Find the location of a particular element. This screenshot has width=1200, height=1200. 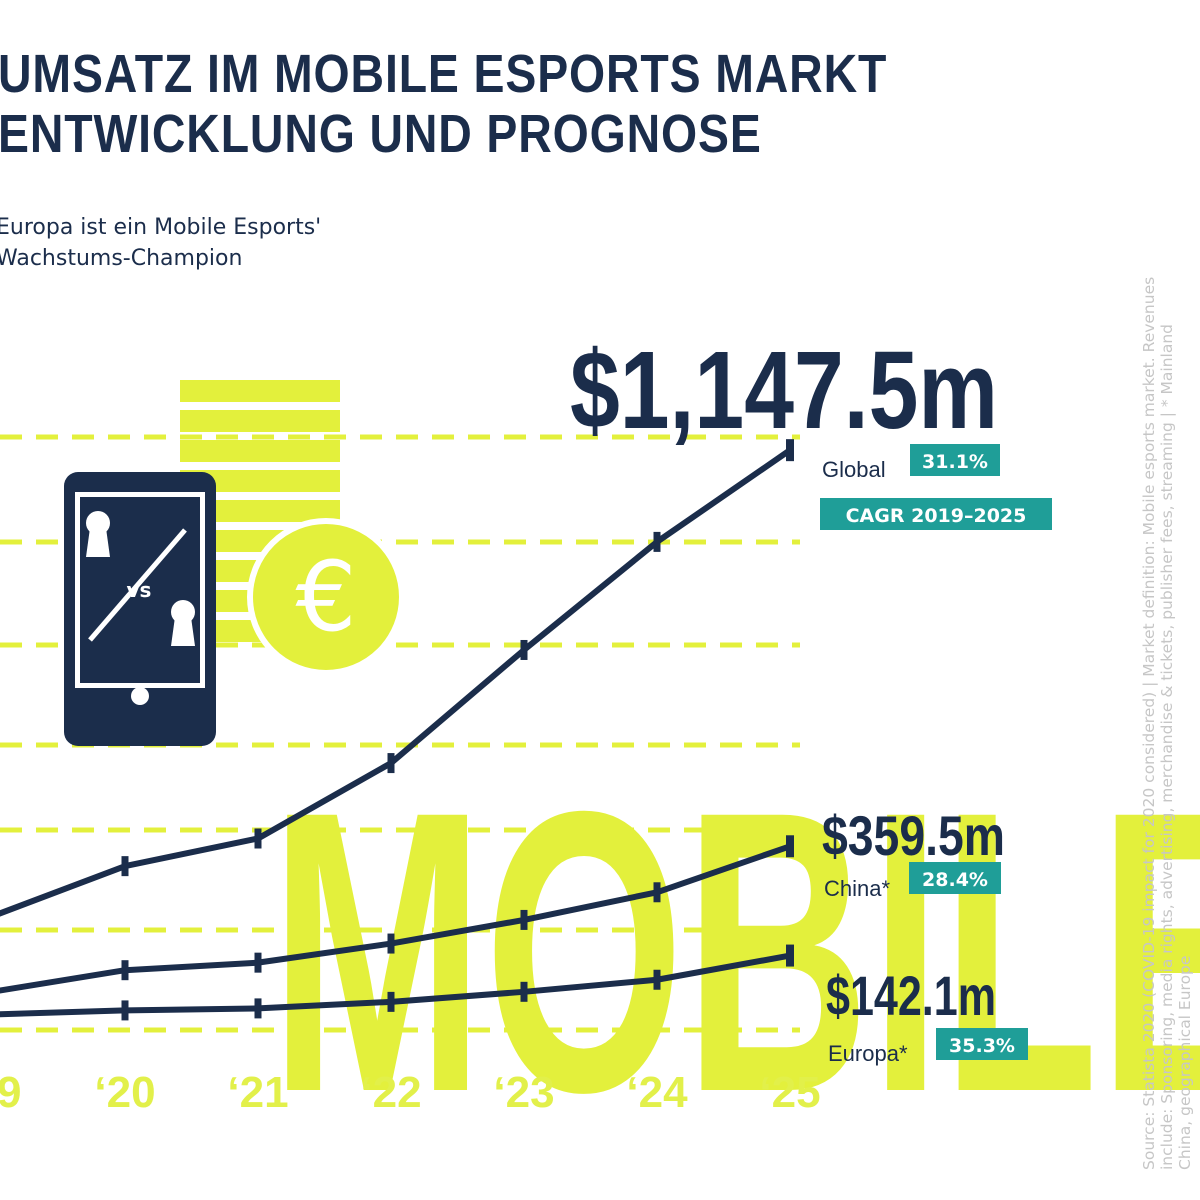

china-cagr-badge: 28.4% is located at coordinates (955, 880).